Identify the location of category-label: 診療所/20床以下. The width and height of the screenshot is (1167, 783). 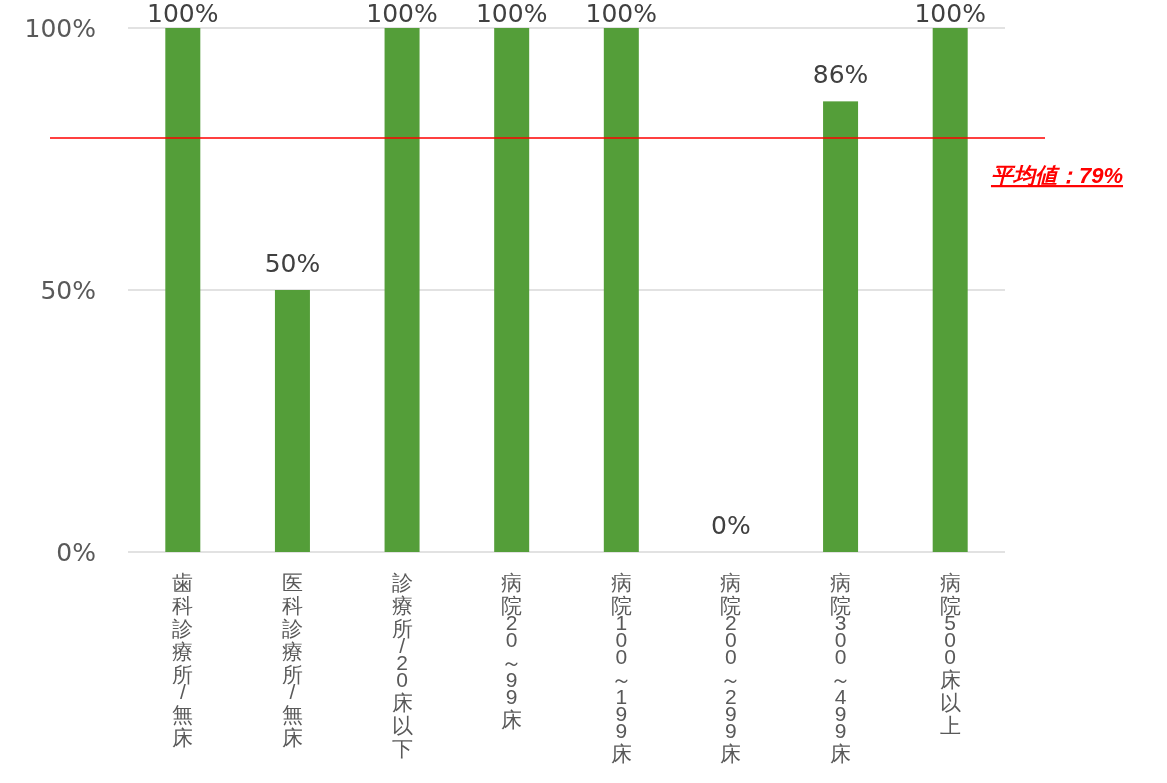
(402, 665).